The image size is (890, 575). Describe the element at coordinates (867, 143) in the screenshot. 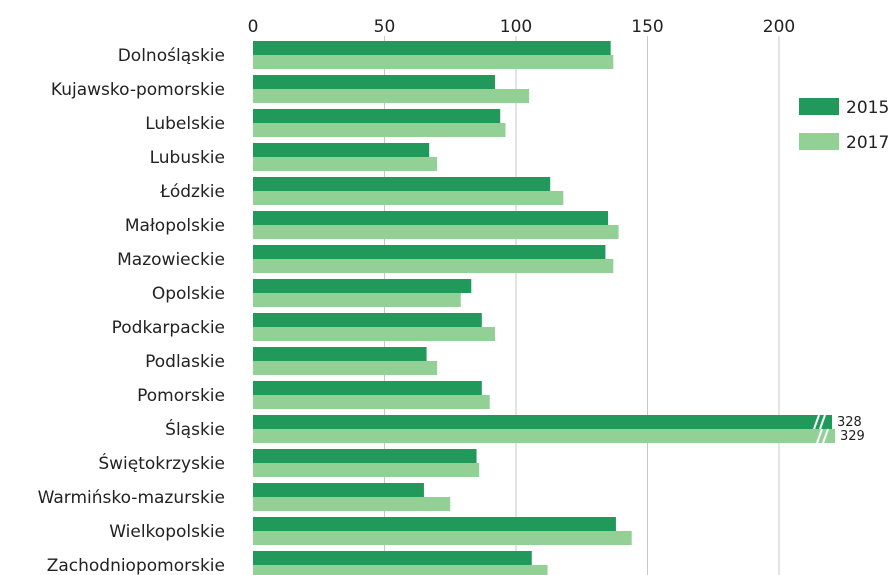

I see `legend-label: 2017` at that location.